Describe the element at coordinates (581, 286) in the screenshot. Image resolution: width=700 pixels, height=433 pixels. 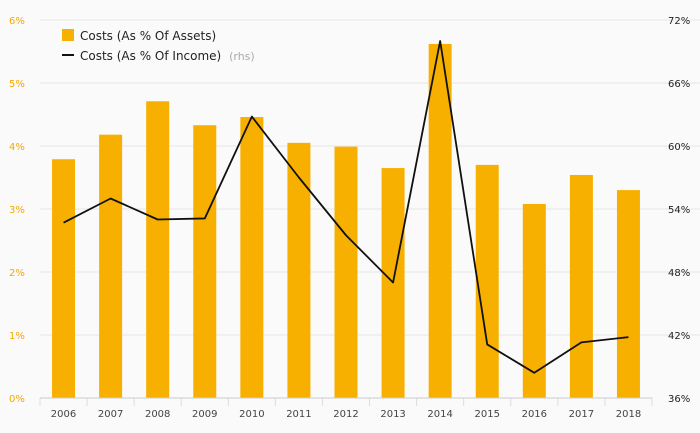
I see `bar-2017` at that location.